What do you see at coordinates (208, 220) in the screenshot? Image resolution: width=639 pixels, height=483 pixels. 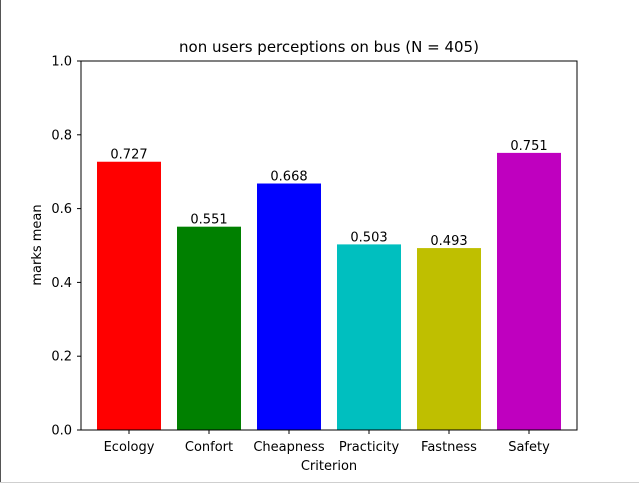 I see `data-label-confort: 0.551` at bounding box center [208, 220].